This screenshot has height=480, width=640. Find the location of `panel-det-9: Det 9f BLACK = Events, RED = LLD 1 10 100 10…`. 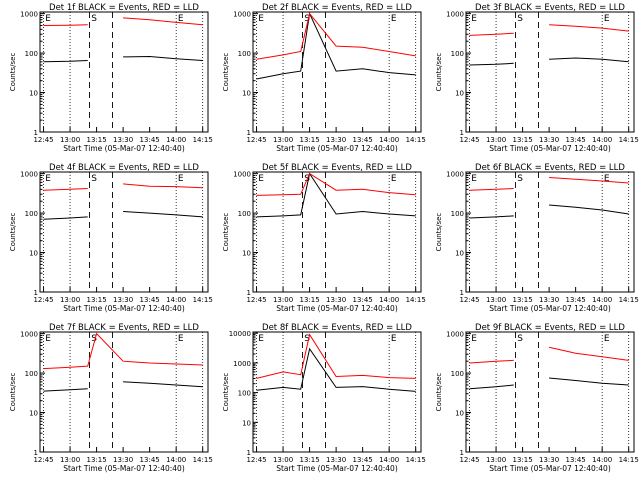

panel-det-9: Det 9f BLACK = Events, RED = LLD 1 10 100 10… is located at coordinates (537, 398).